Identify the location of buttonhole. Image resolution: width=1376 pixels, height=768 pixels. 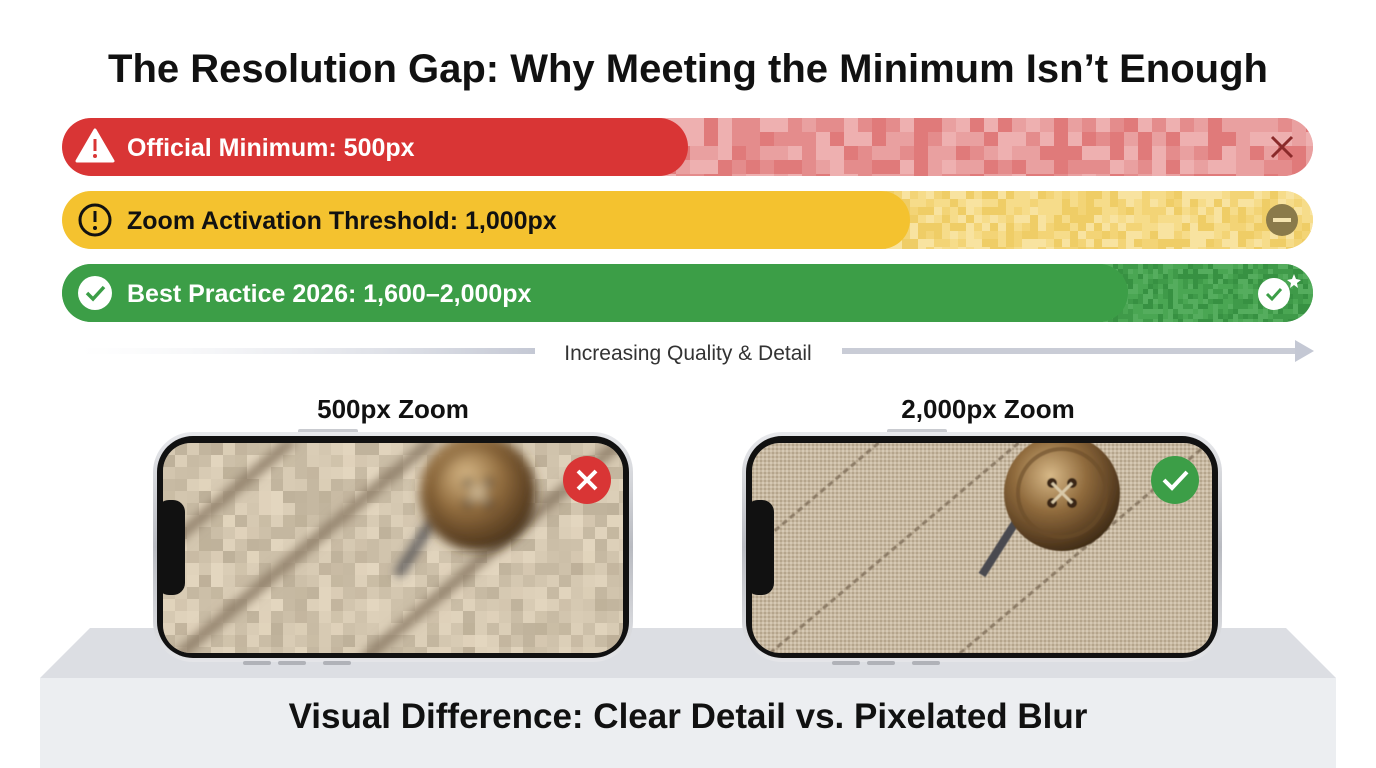
(999, 547).